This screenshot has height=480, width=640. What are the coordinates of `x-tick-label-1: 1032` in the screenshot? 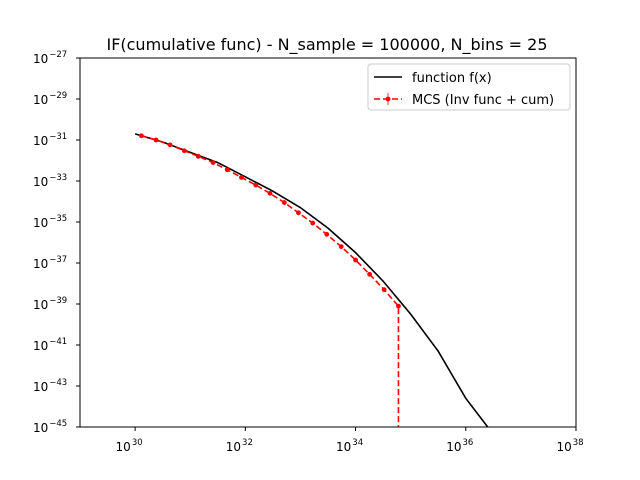 It's located at (239, 446).